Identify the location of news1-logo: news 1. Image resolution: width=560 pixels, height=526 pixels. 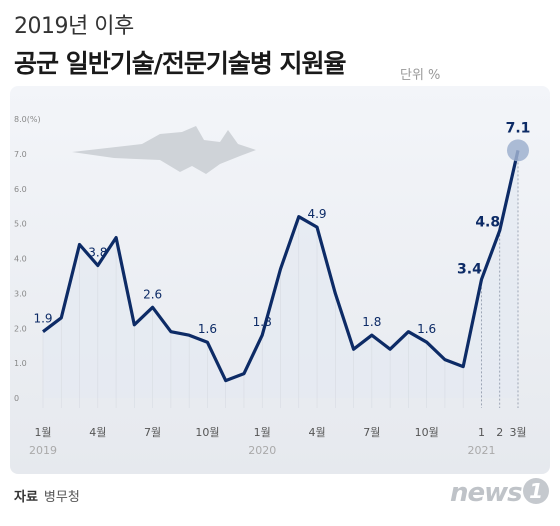
(499, 493).